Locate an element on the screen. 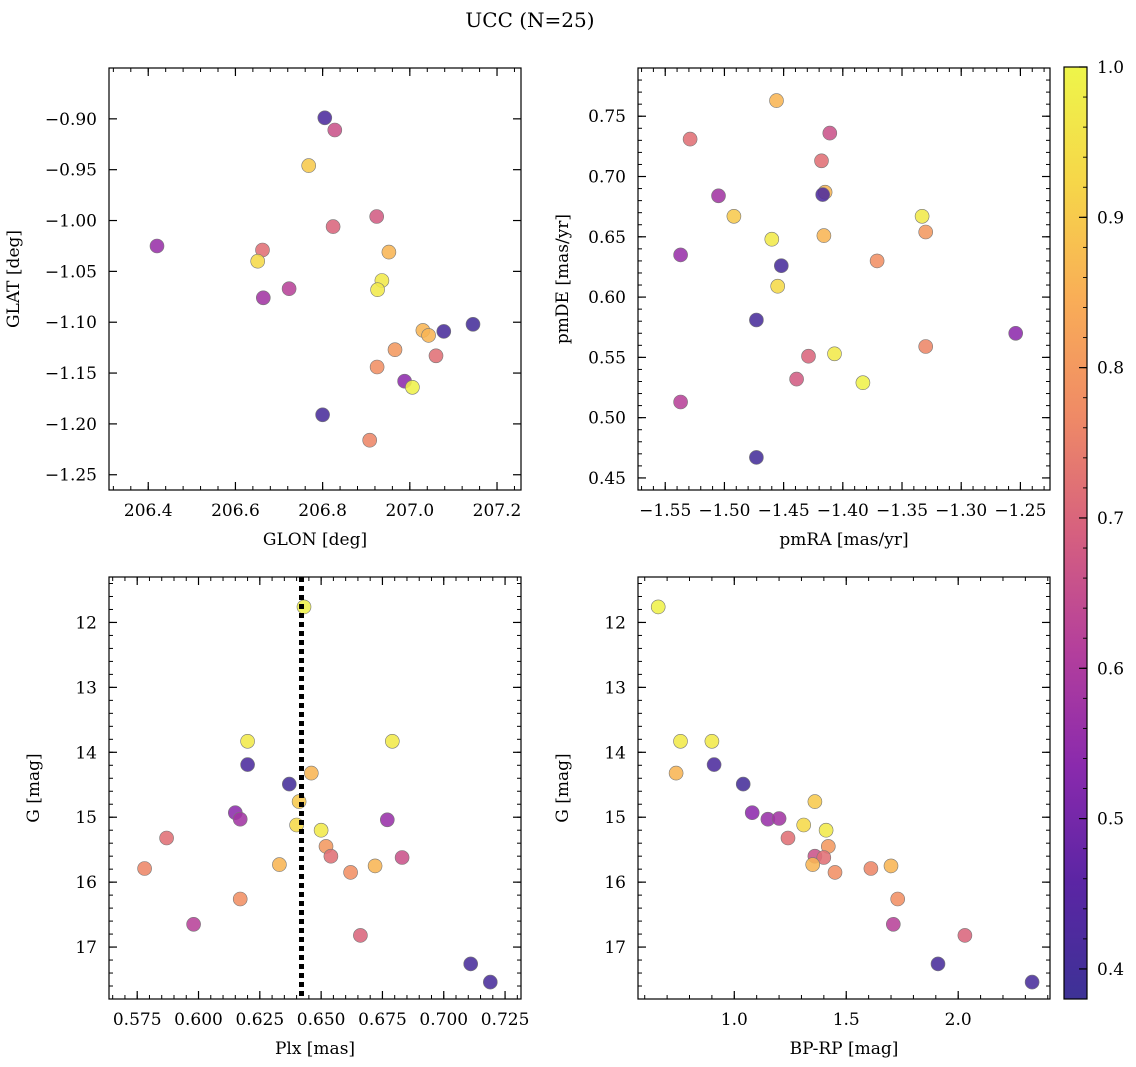  x-tick-label: 0.625 is located at coordinates (259, 1020).